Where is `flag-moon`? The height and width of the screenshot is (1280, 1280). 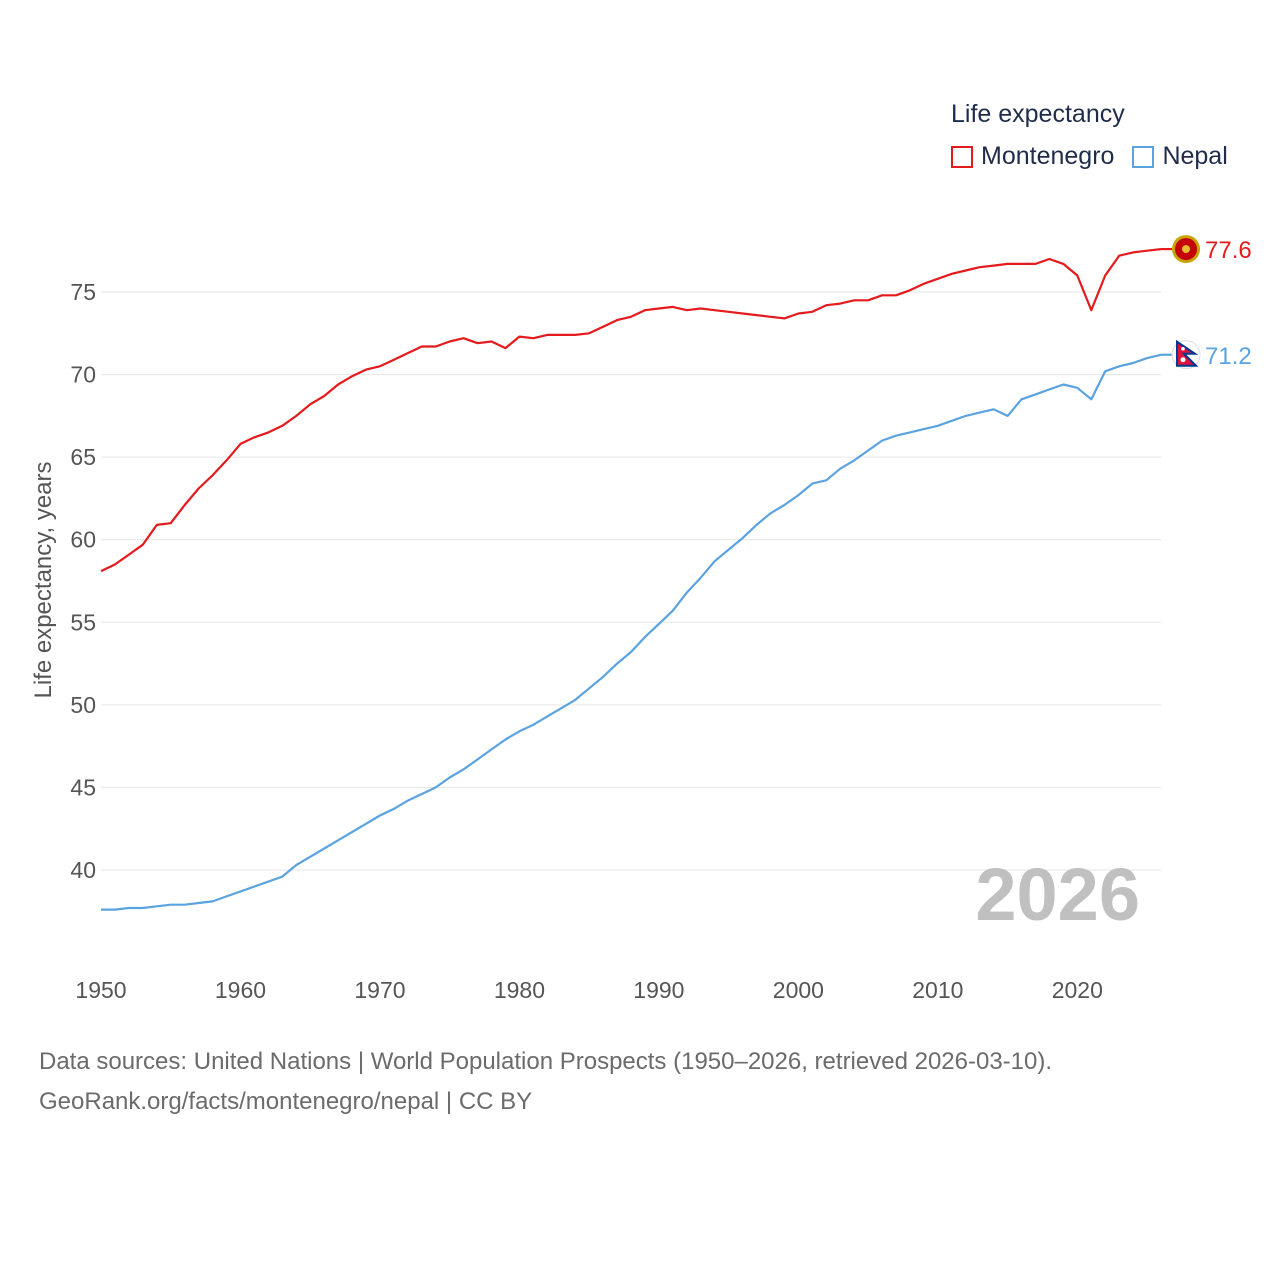
flag-moon is located at coordinates (1183, 348).